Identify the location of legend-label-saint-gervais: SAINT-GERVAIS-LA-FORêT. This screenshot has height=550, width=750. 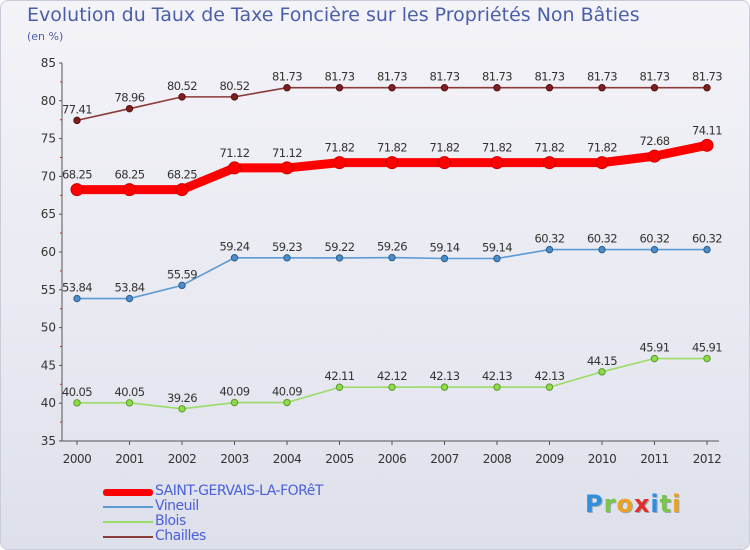
(239, 491).